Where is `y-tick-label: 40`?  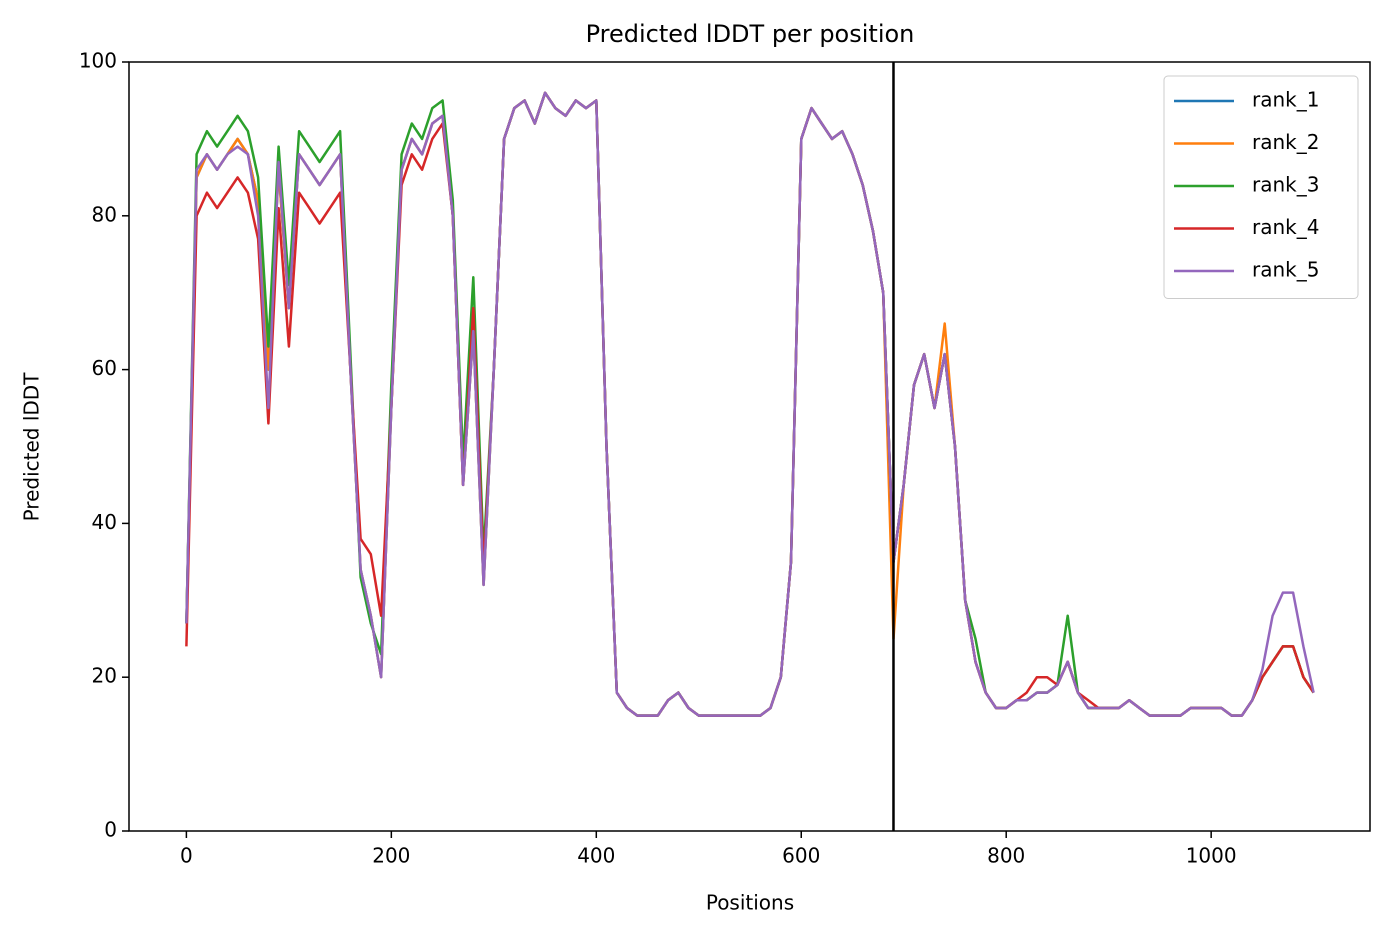 y-tick-label: 40 is located at coordinates (104, 522).